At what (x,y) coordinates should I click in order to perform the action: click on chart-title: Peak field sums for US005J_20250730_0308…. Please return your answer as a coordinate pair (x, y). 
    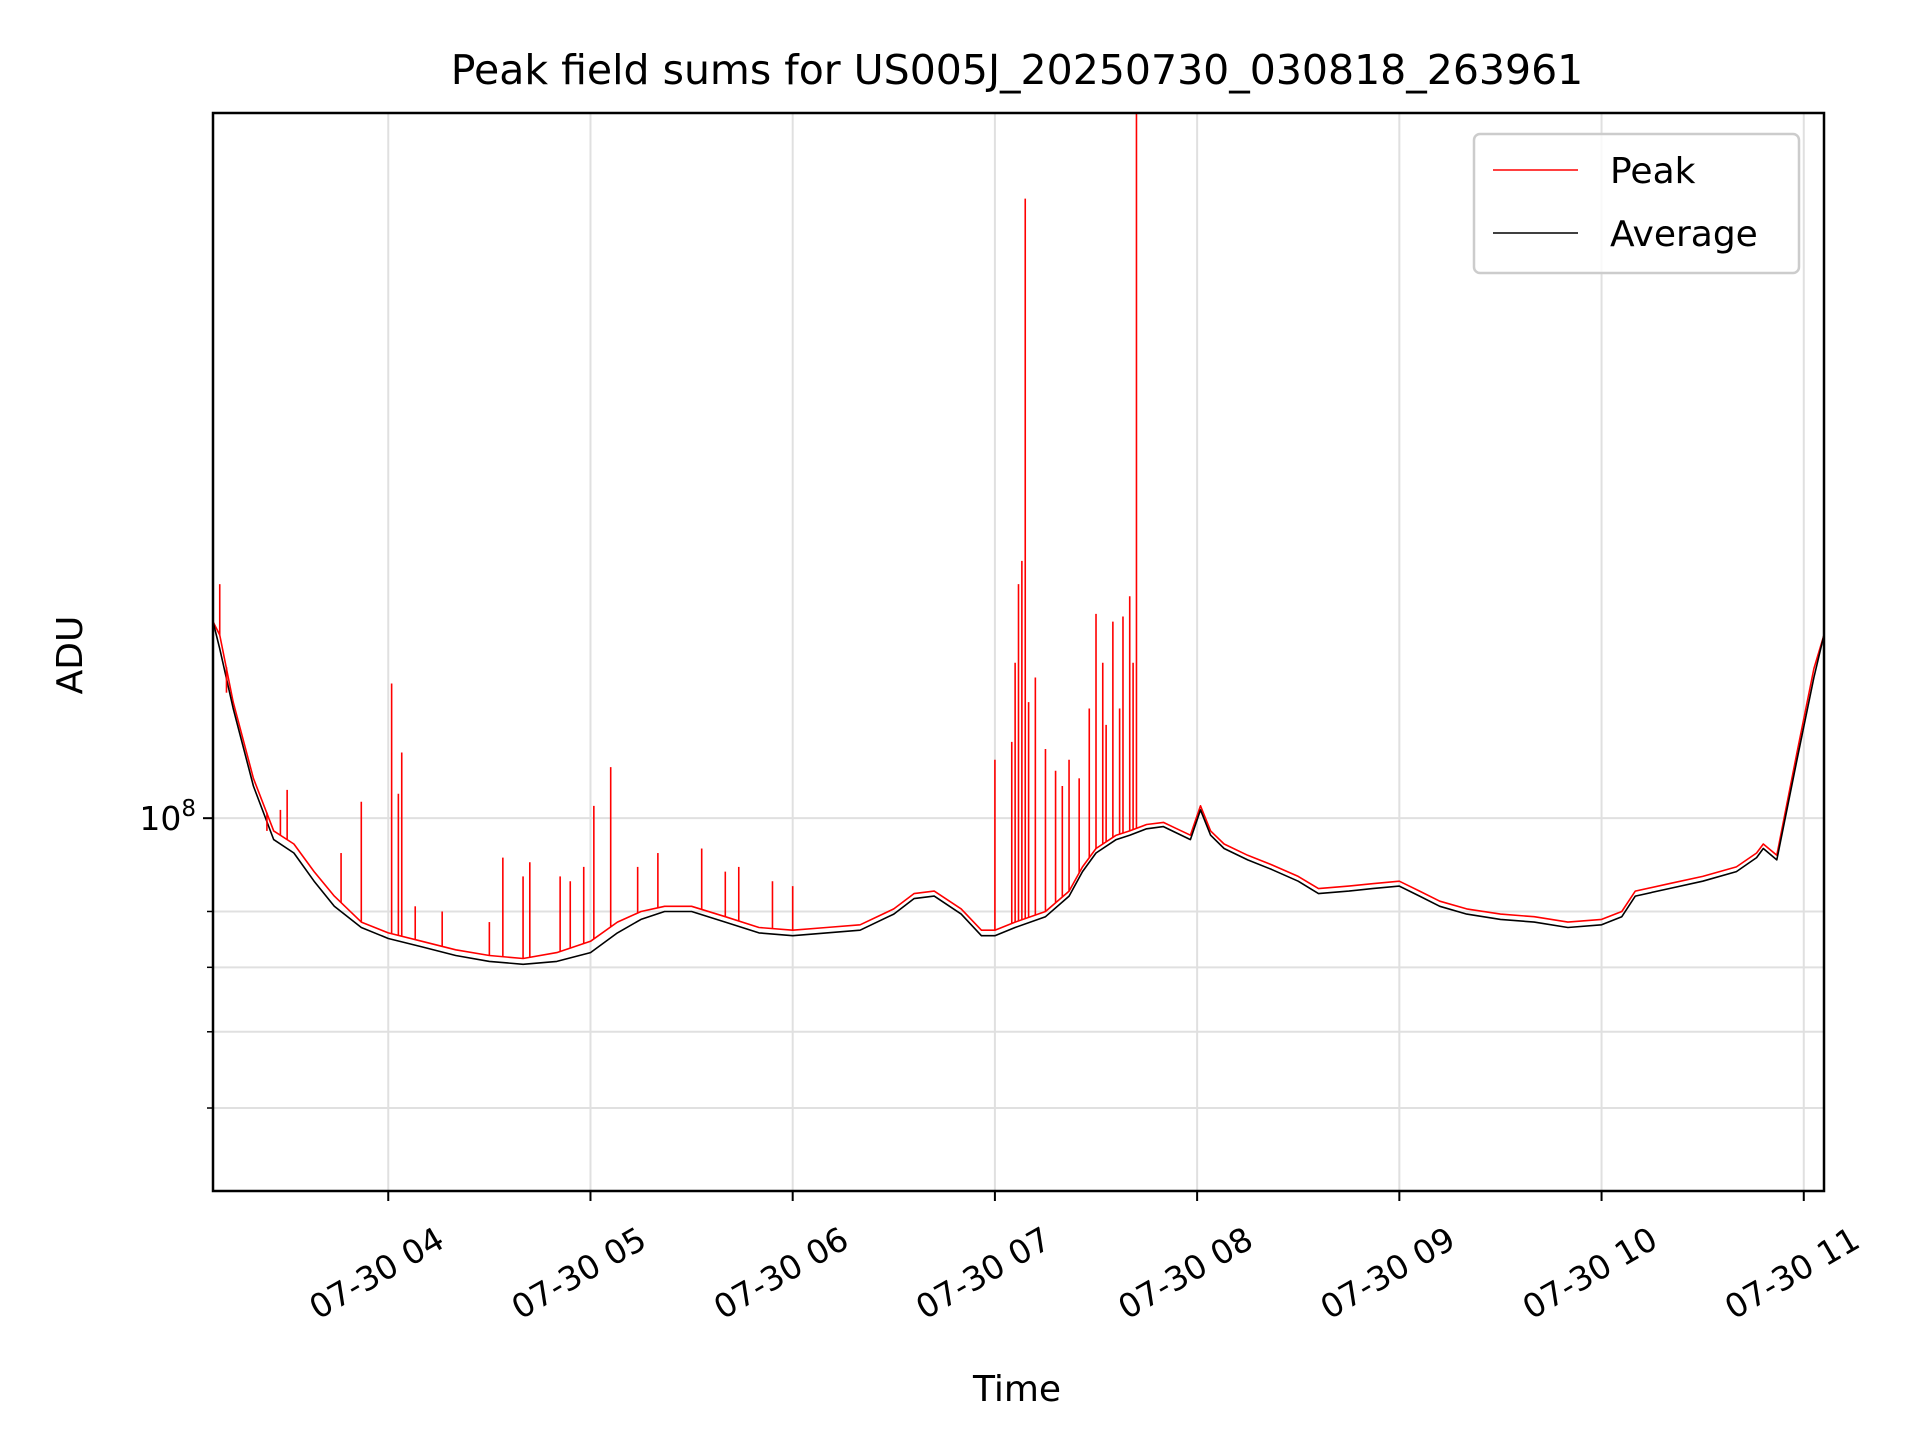
    Looking at the image, I should click on (1017, 70).